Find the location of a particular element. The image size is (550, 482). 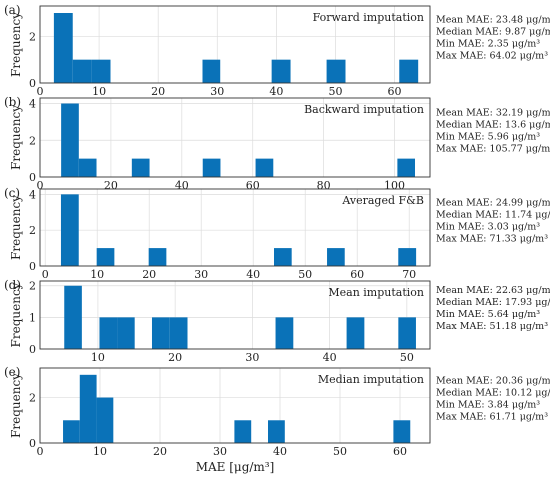

stats-line: Max MAE: 51.18 μg/m³ is located at coordinates (492, 326).